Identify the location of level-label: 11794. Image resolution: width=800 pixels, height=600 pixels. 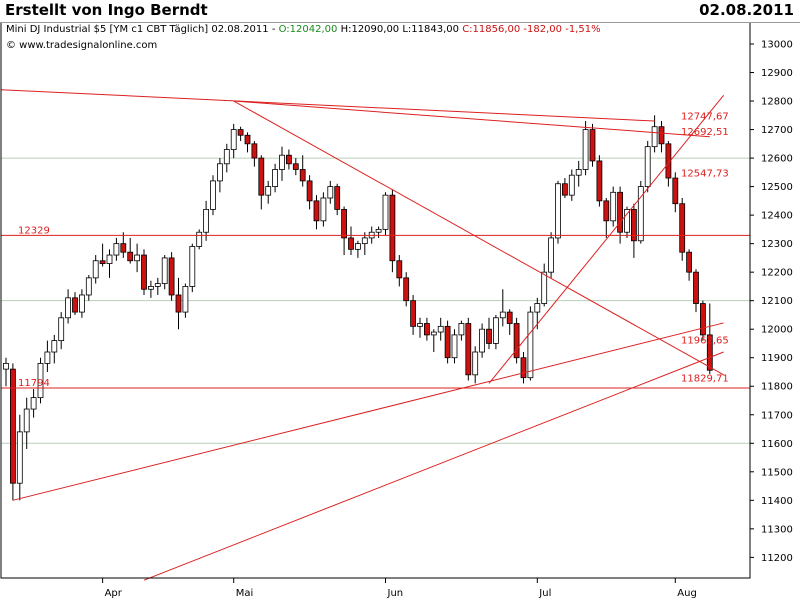
(34, 383).